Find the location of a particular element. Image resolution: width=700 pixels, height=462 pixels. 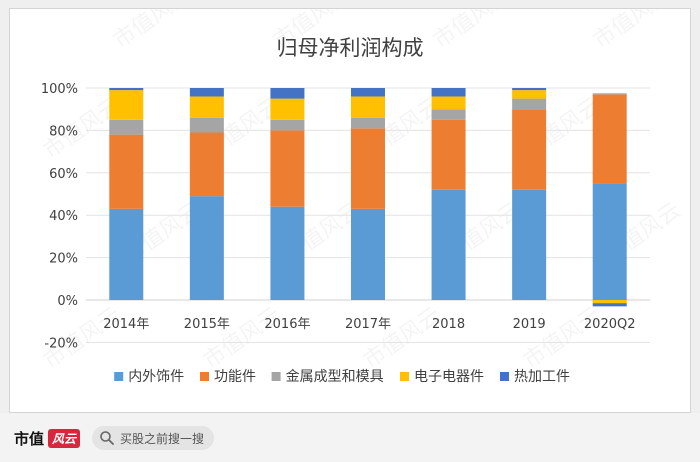

y-tick-label: 100% is located at coordinates (59, 89).